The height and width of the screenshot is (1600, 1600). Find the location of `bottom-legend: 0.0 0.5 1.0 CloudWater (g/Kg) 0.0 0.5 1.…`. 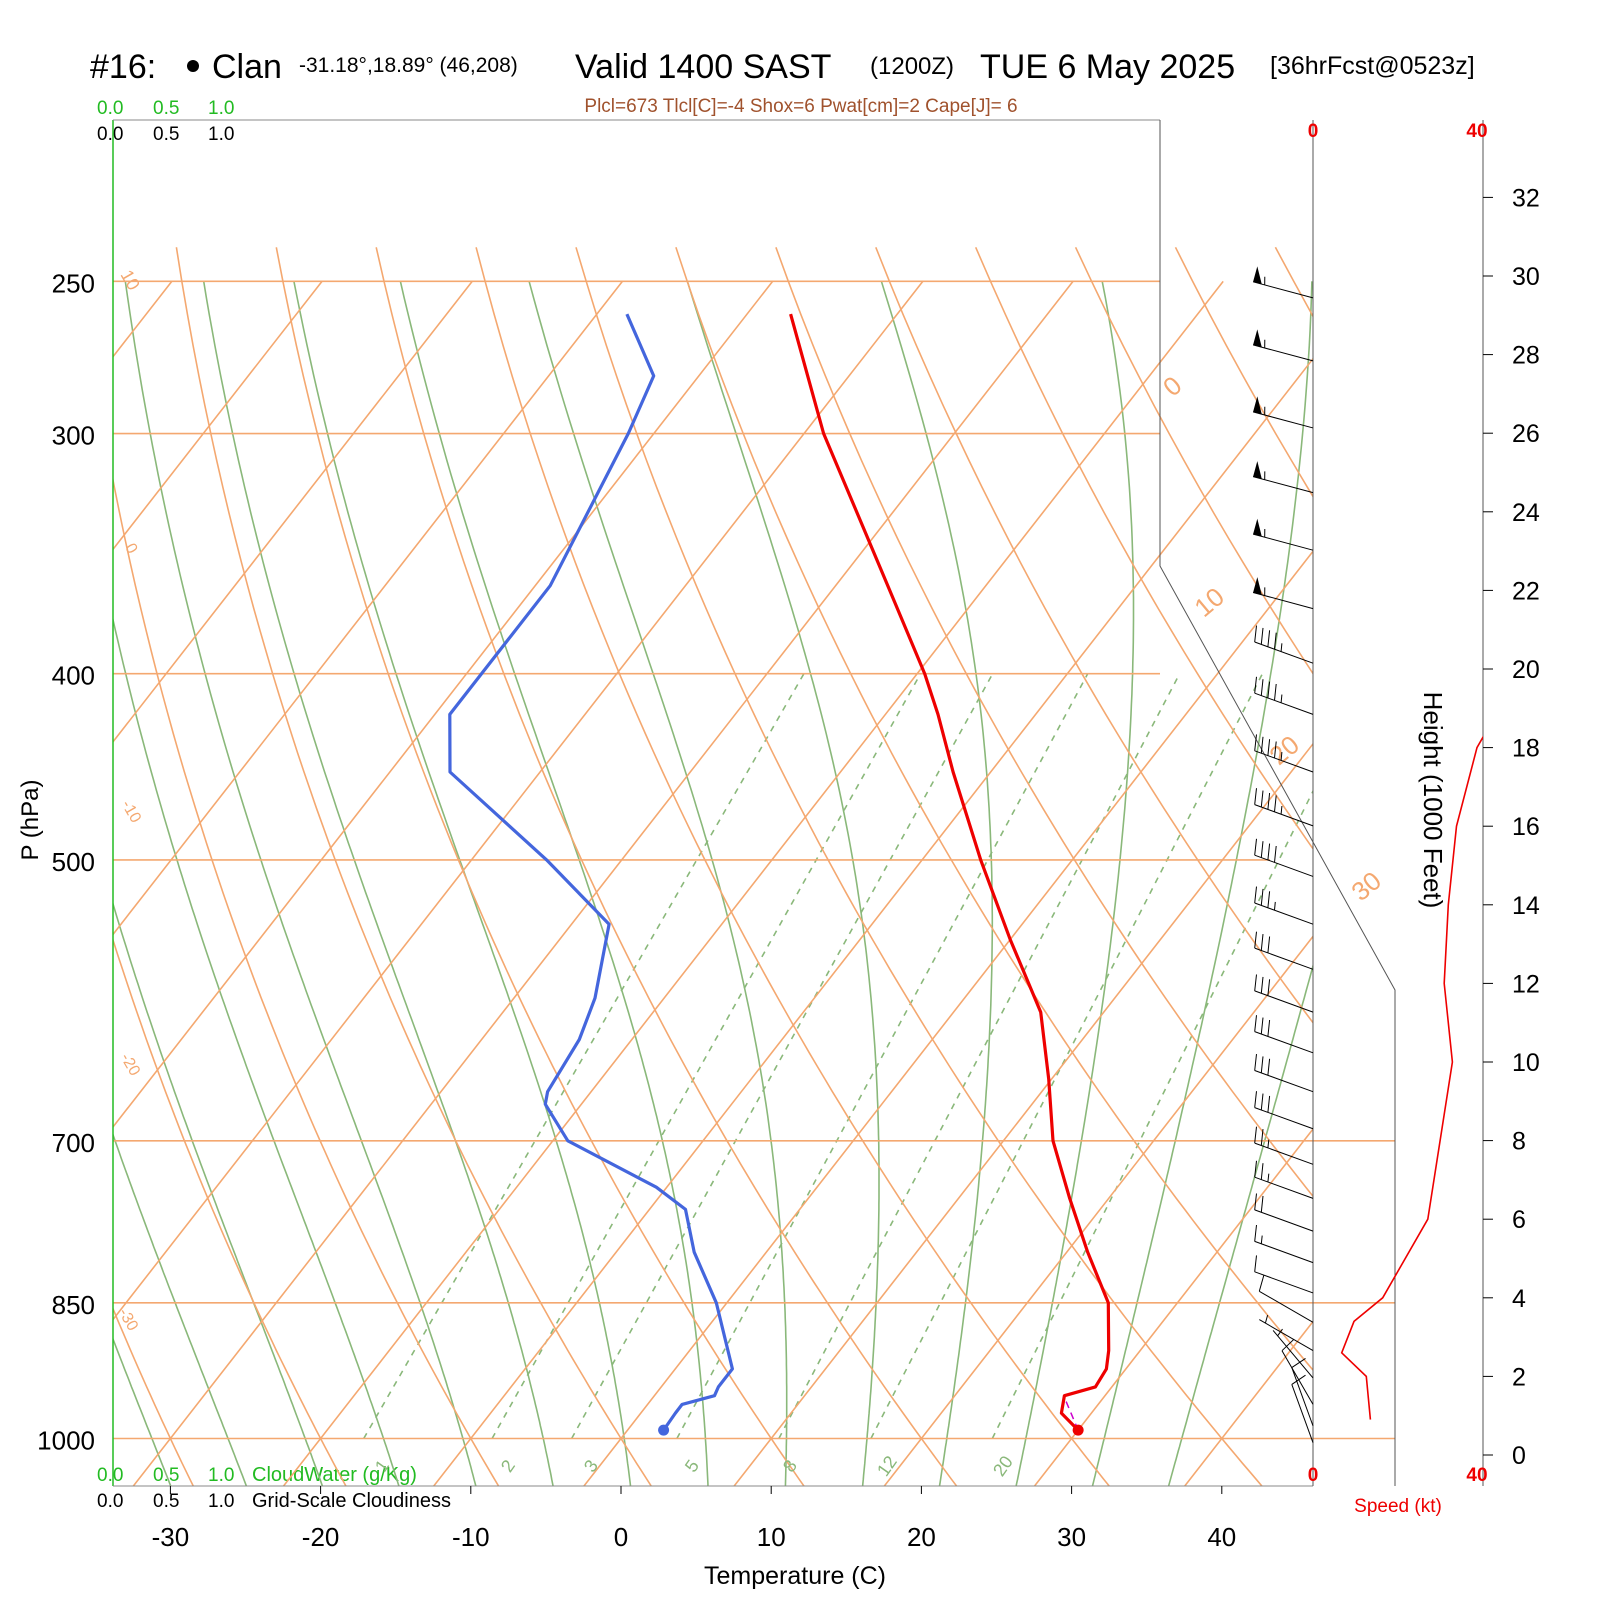

bottom-legend: 0.0 0.5 1.0 CloudWater (g/Kg) 0.0 0.5 1.… is located at coordinates (274, 1488).